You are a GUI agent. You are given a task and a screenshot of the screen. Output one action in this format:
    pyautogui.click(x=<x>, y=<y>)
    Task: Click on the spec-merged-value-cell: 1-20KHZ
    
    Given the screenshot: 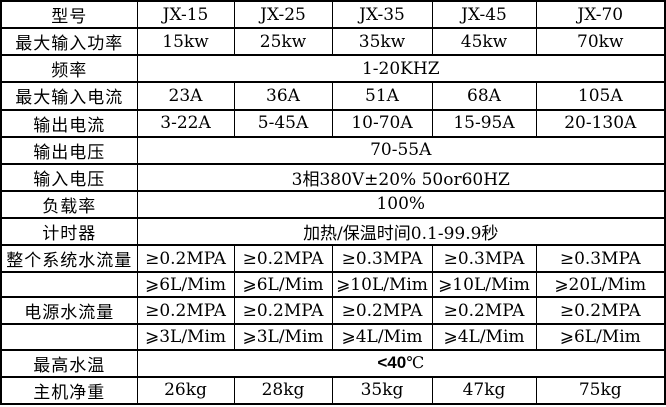 What is the action you would take?
    pyautogui.click(x=401, y=69)
    